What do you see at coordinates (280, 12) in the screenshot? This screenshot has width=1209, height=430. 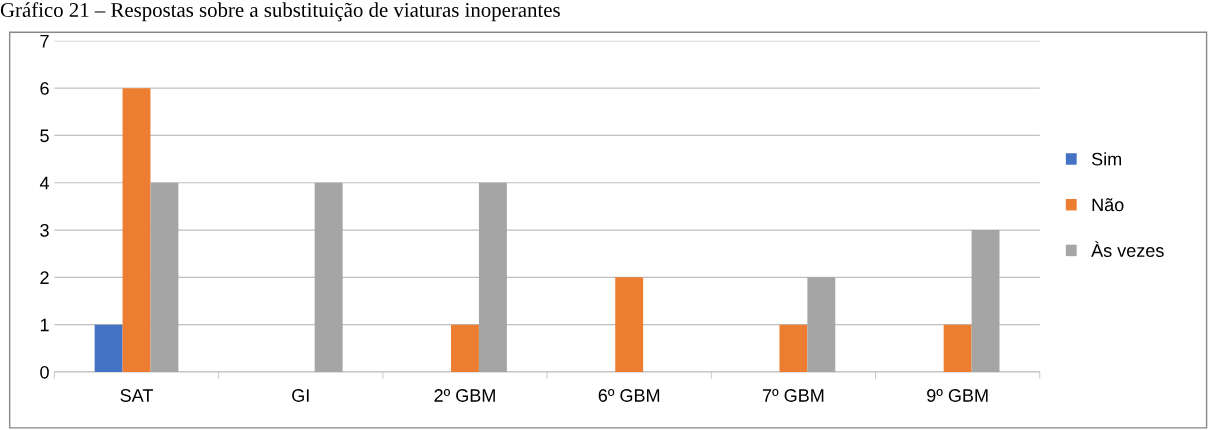 I see `chart-title: Gráfico 21 – Respostas sobre a substituição de viaturas inoperantes` at bounding box center [280, 12].